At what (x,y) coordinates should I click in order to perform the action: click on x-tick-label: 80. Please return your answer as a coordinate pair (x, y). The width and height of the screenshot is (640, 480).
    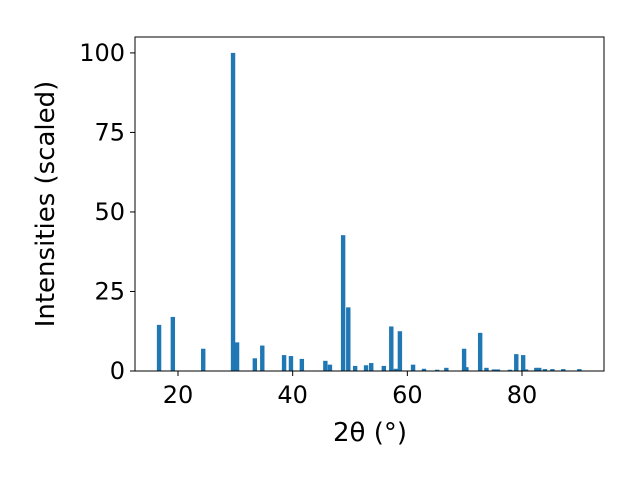
    Looking at the image, I should click on (522, 395).